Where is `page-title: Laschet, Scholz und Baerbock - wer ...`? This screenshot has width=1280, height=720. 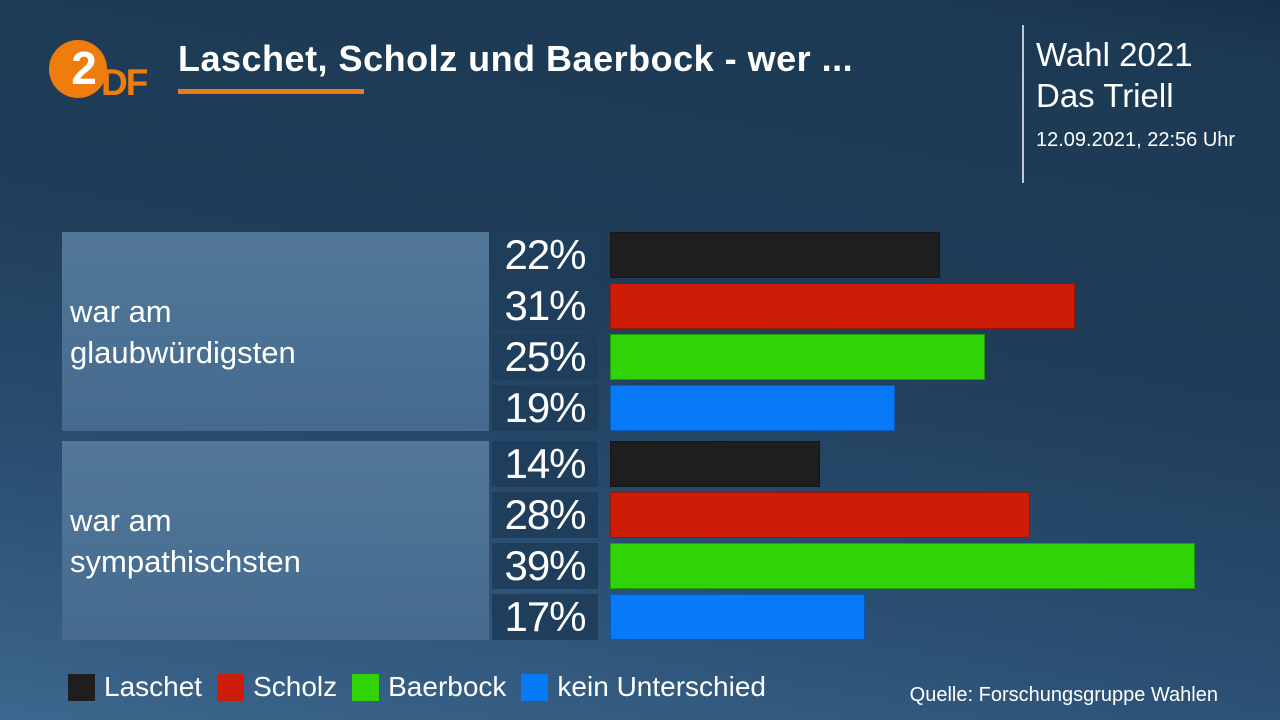 page-title: Laschet, Scholz und Baerbock - wer ... is located at coordinates (516, 58).